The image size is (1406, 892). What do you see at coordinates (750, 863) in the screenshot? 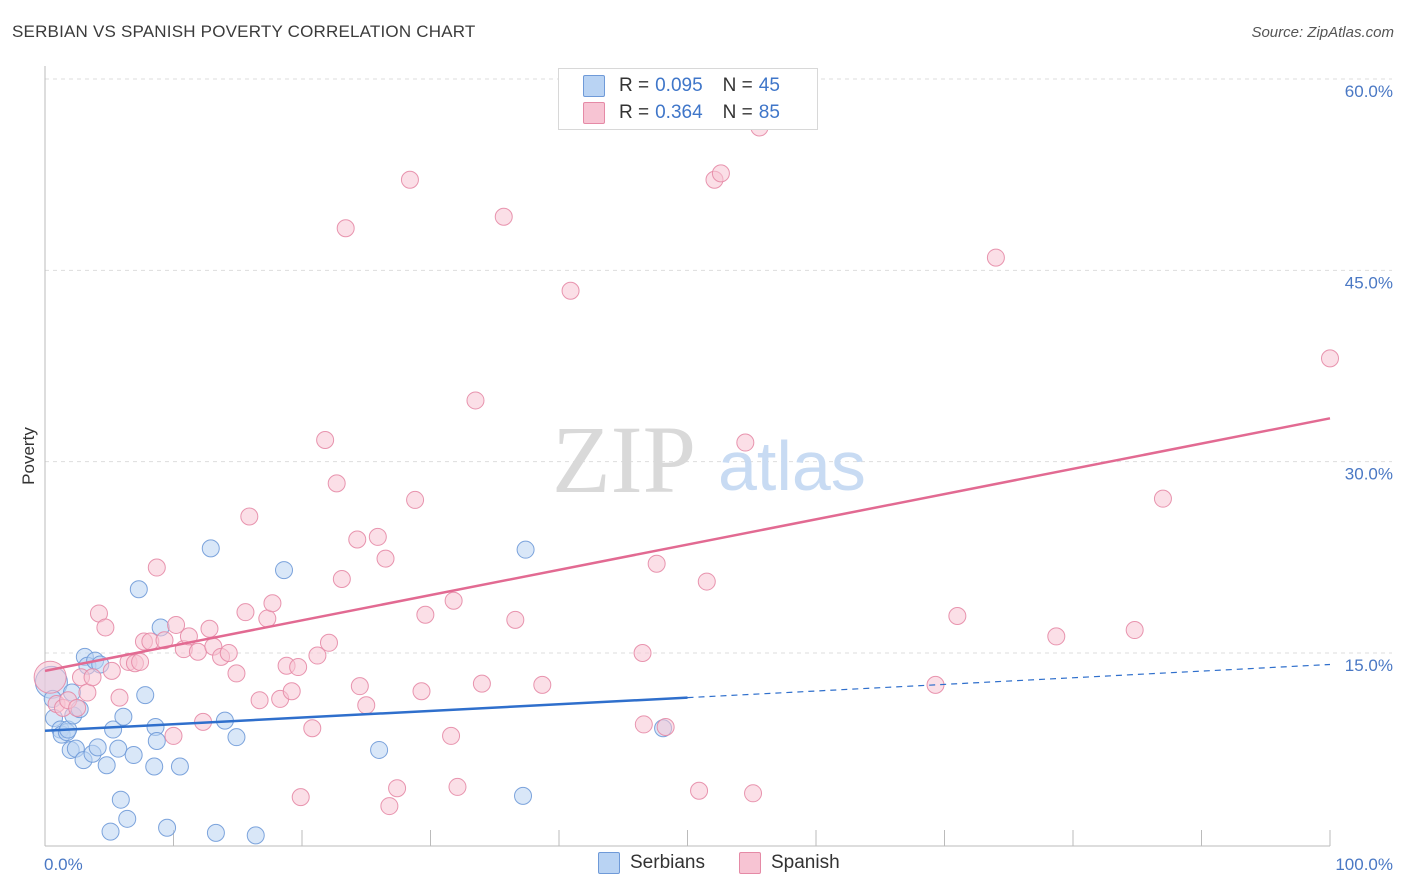
I see `spanish-legend-swatch` at bounding box center [750, 863].